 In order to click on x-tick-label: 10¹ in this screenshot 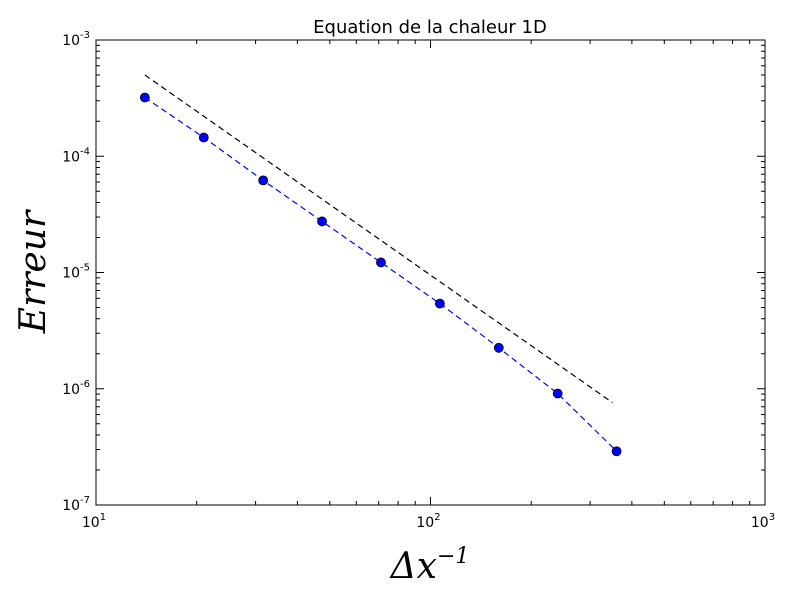, I will do `click(94, 521)`.